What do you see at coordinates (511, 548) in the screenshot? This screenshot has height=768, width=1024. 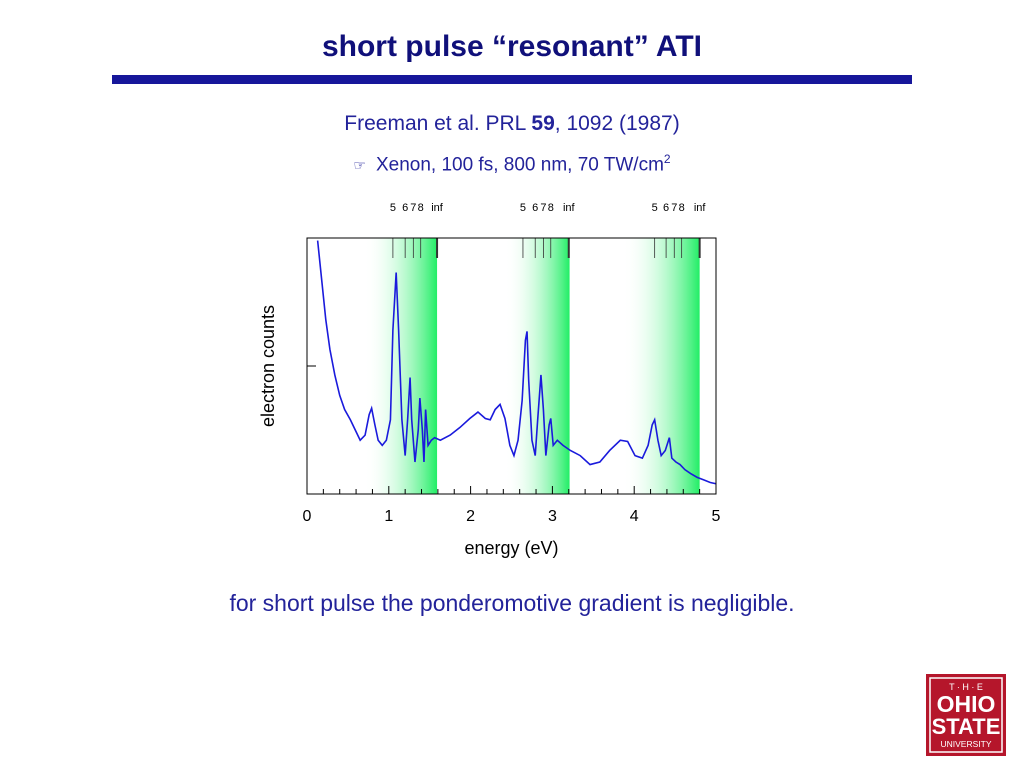 I see `x-axis-label: energy (eV)` at bounding box center [511, 548].